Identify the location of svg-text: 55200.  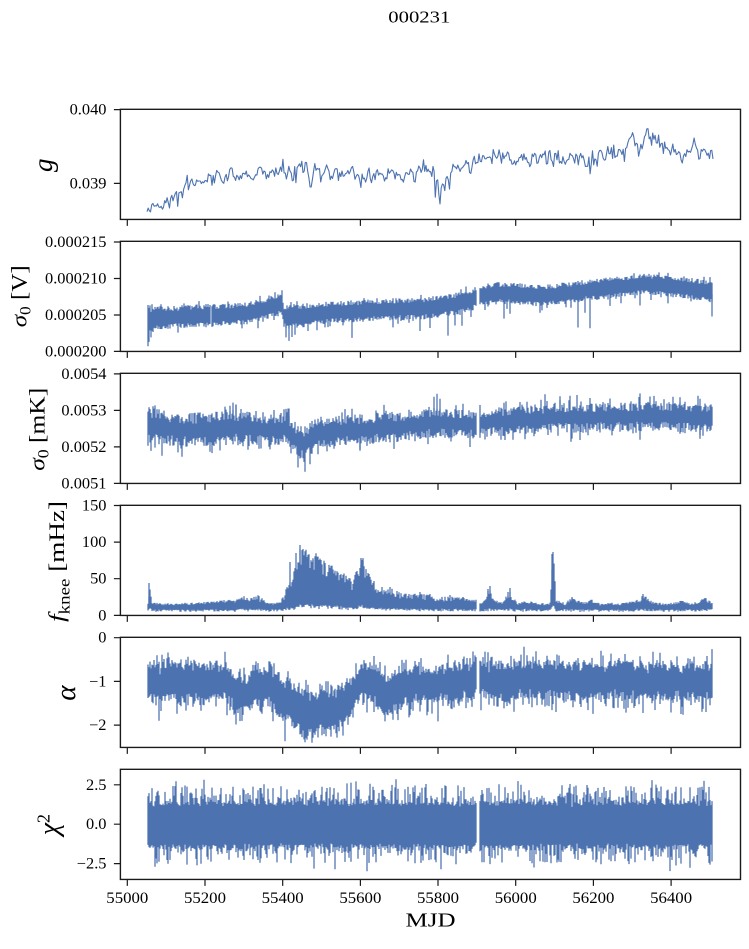
(205, 898).